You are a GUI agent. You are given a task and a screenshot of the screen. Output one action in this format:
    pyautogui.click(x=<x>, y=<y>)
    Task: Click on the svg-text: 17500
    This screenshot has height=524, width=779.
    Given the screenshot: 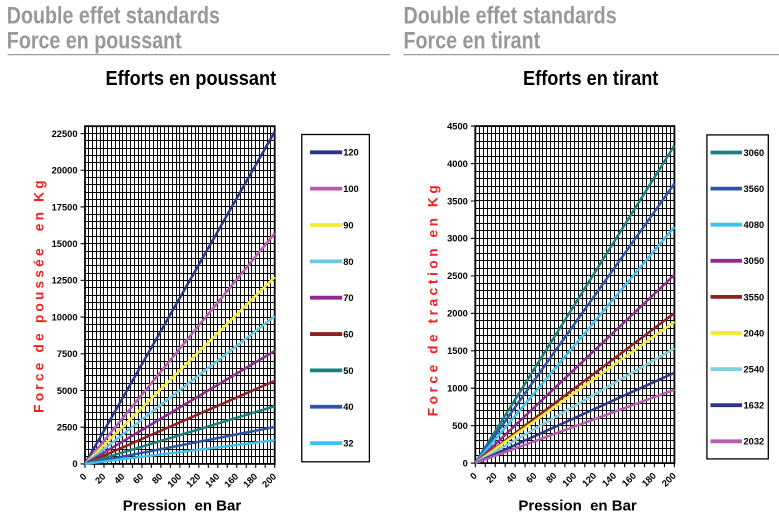 What is the action you would take?
    pyautogui.click(x=65, y=207)
    